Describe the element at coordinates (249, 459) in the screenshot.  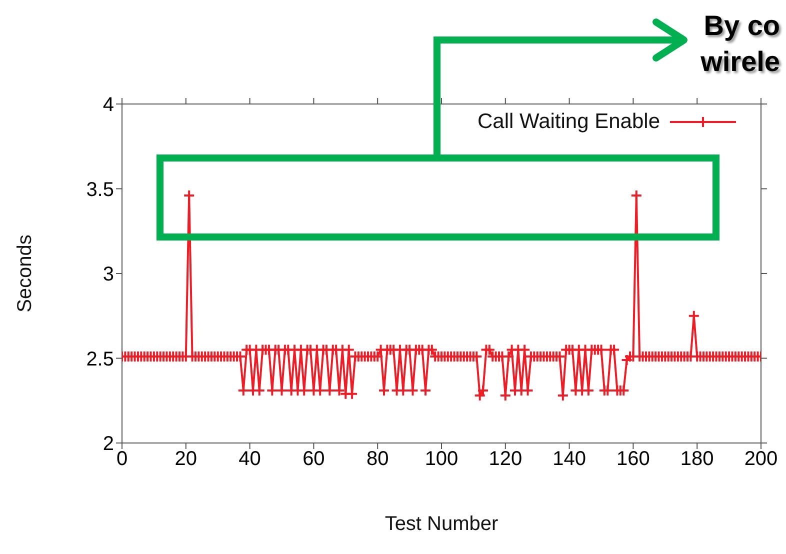
I see `x-tick-label: 40` at that location.